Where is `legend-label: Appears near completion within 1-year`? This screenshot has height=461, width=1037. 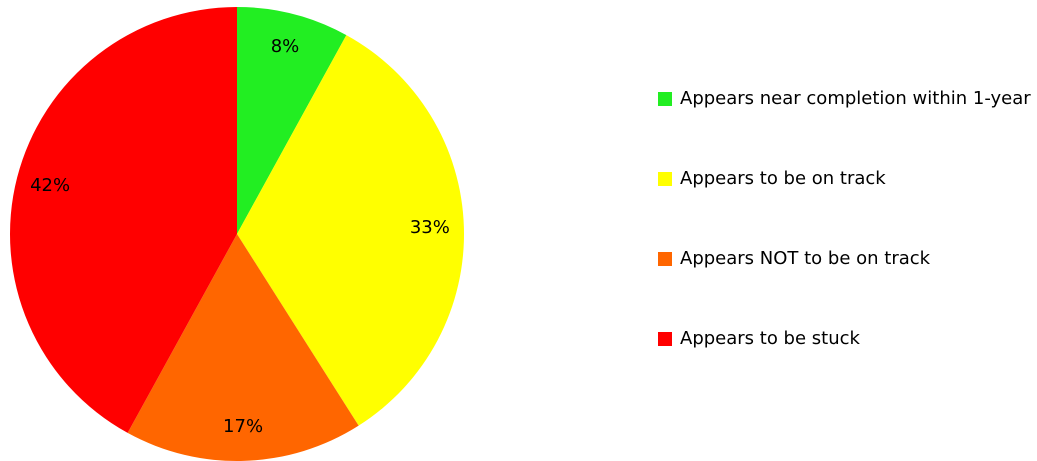
legend-label: Appears near completion within 1-year is located at coordinates (855, 98).